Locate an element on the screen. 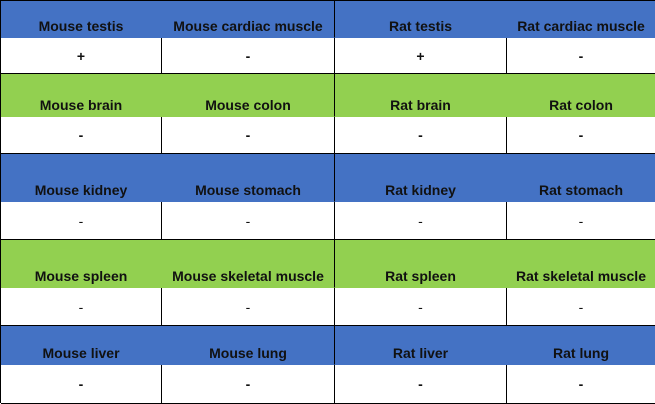 This screenshot has height=404, width=655. tissue-header-cell: Rat stomach is located at coordinates (581, 178).